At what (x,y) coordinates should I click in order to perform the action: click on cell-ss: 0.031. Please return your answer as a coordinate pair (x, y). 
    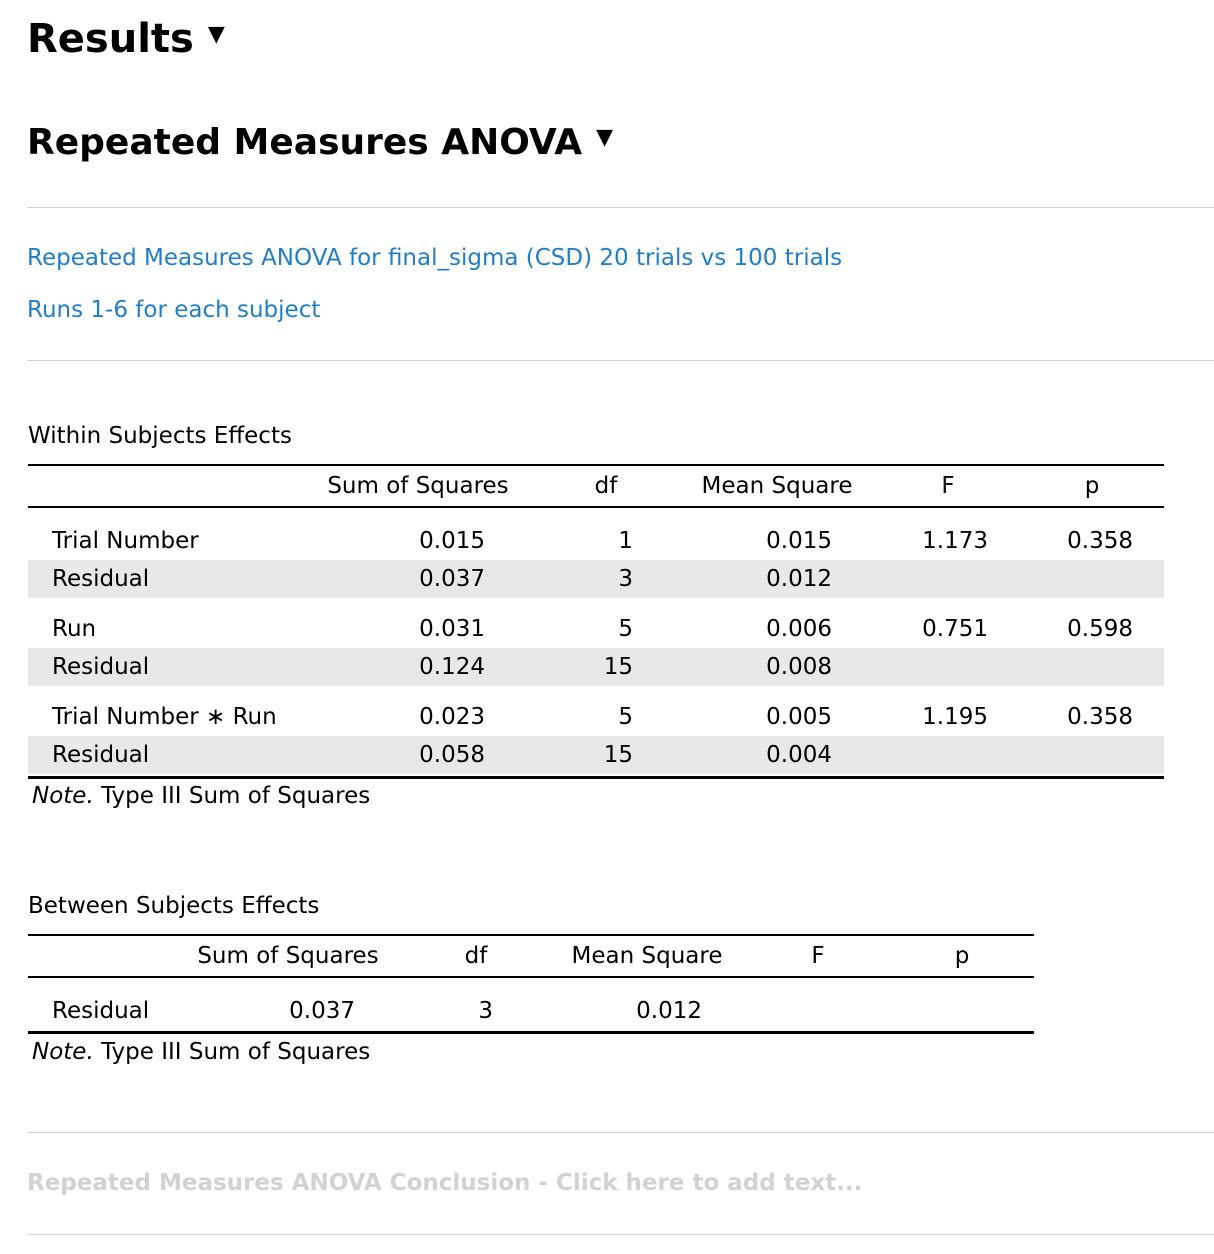
    Looking at the image, I should click on (452, 629).